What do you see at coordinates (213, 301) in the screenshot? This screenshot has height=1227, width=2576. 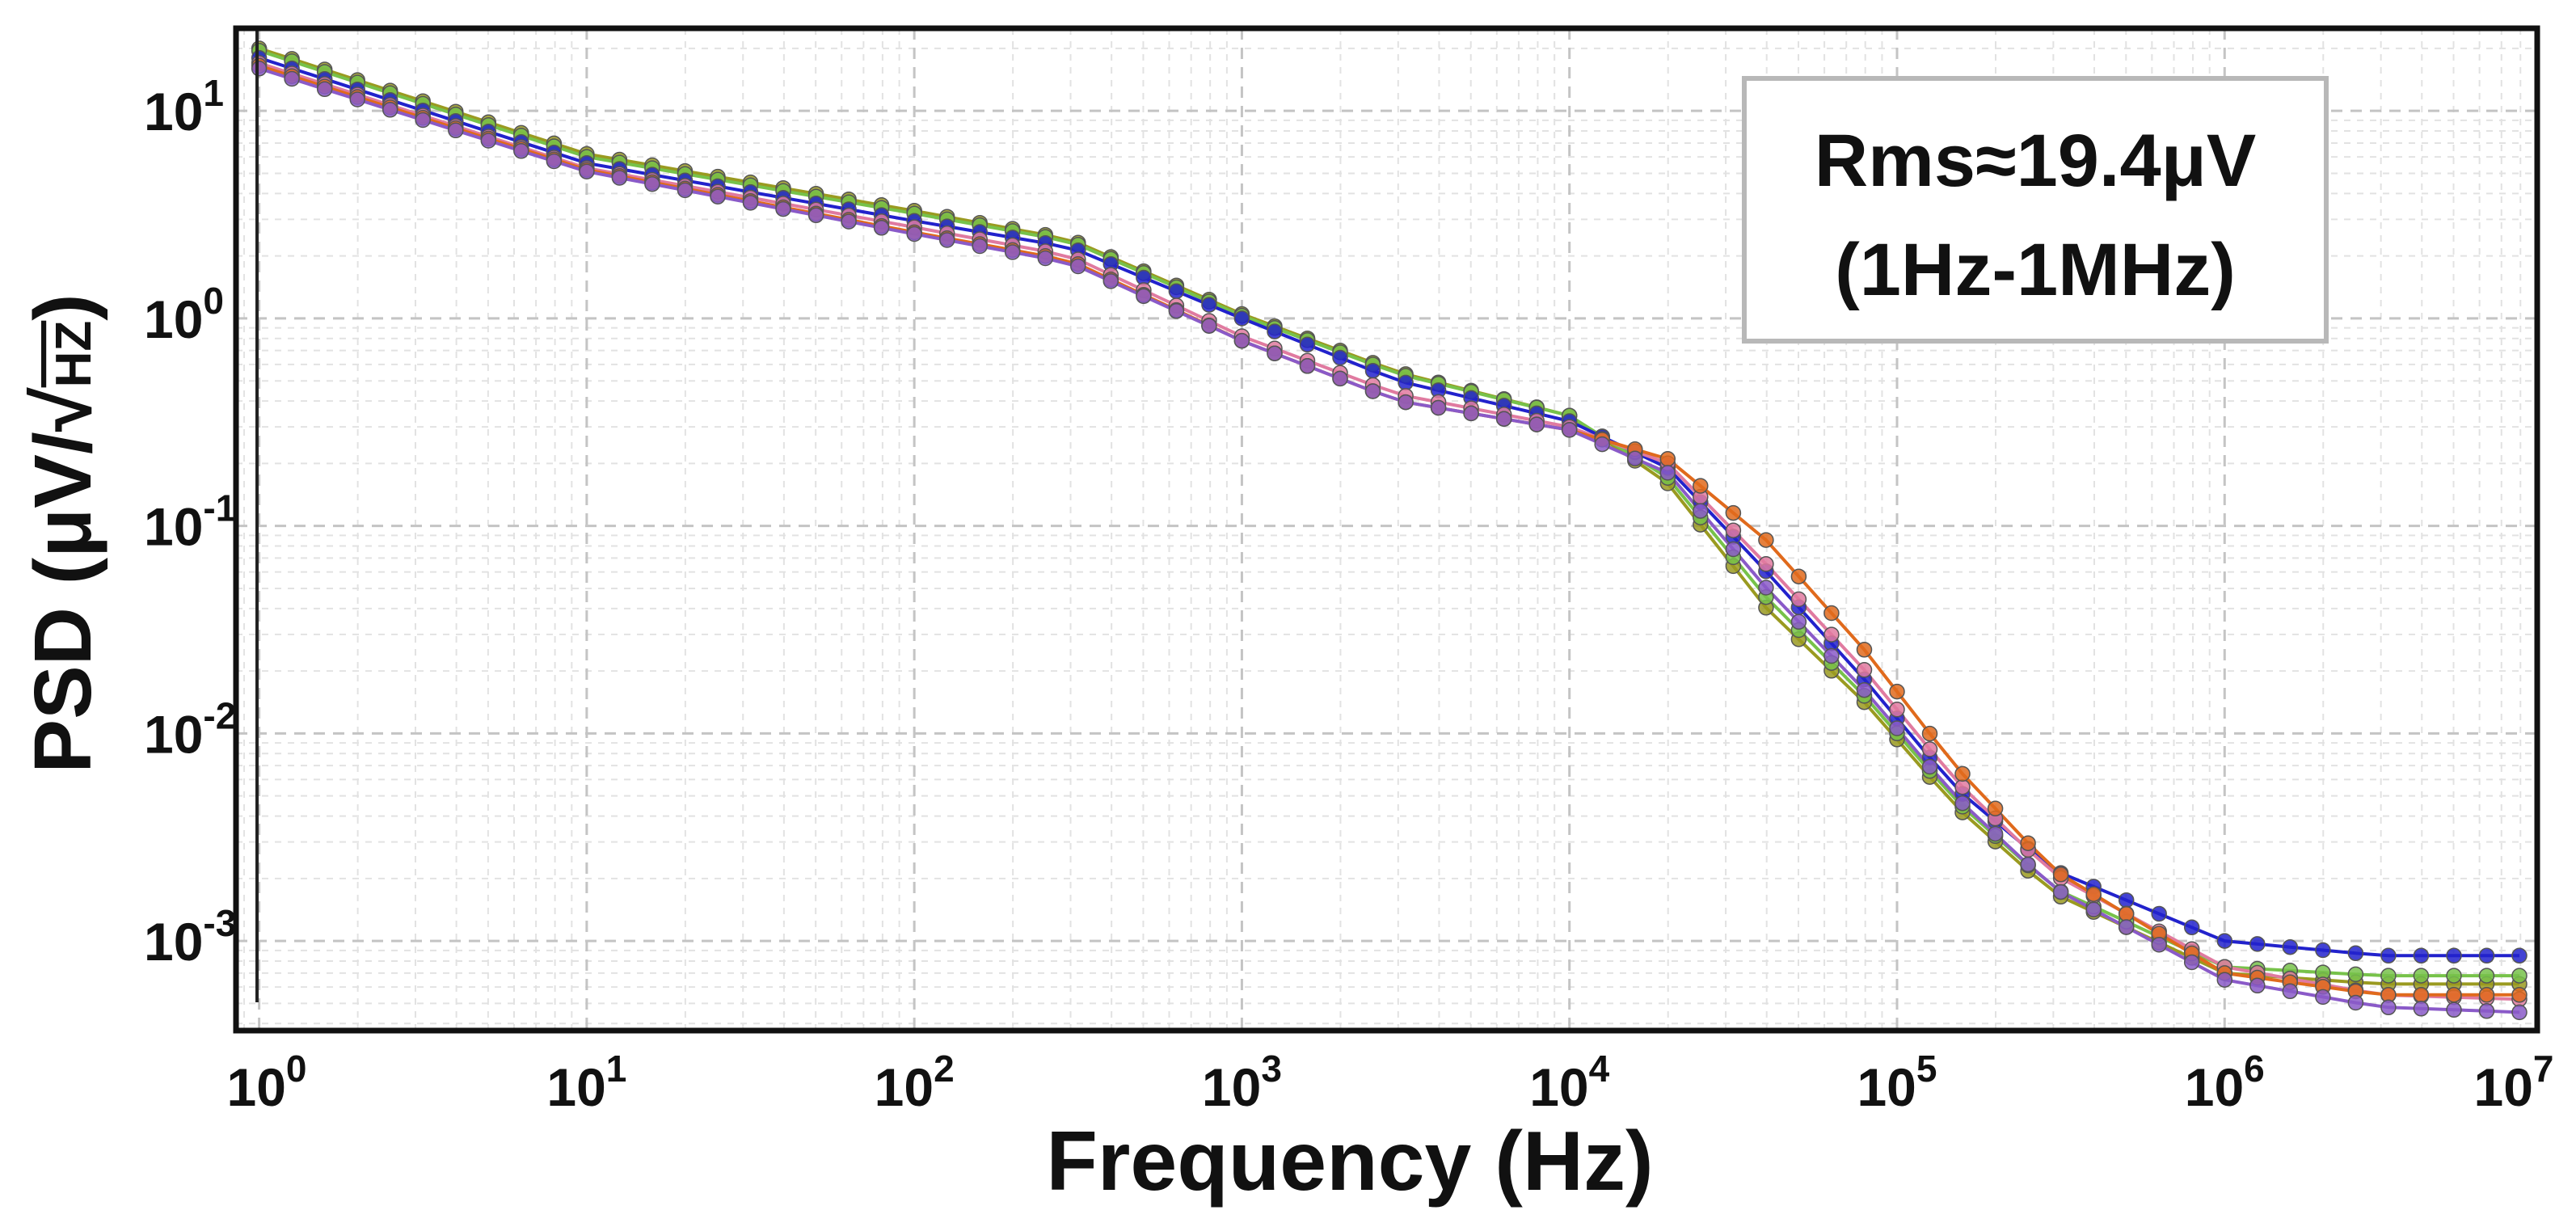 I see `y-tick-exponent: 0` at bounding box center [213, 301].